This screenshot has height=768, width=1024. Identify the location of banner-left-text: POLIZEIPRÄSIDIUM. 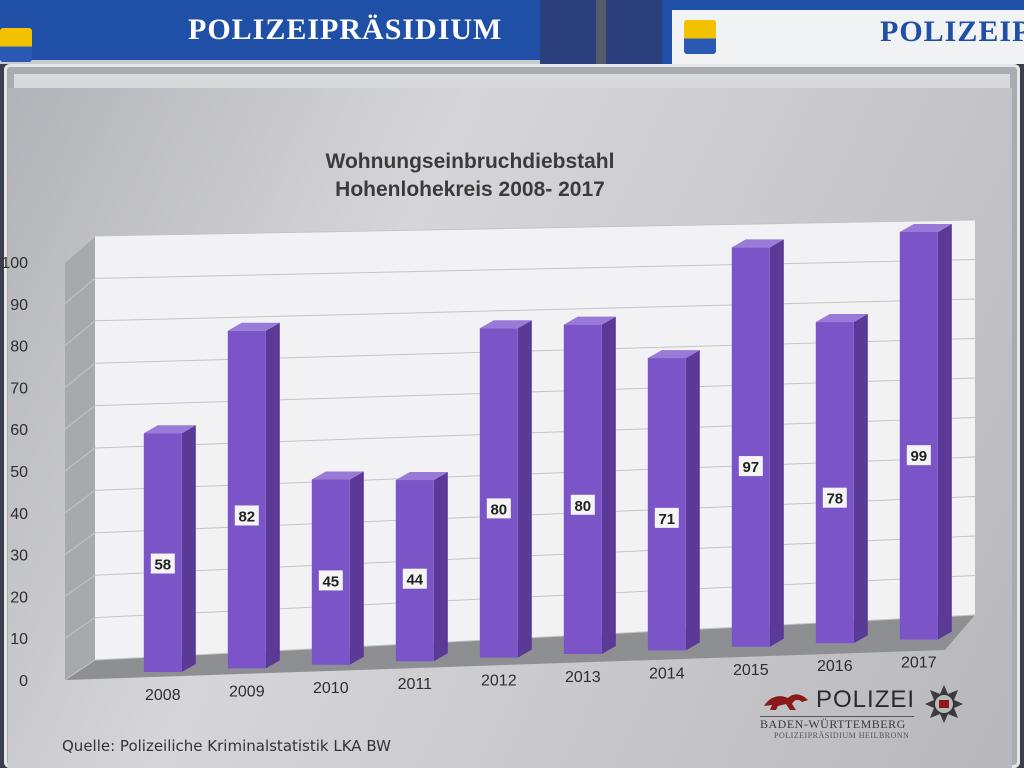
(345, 29).